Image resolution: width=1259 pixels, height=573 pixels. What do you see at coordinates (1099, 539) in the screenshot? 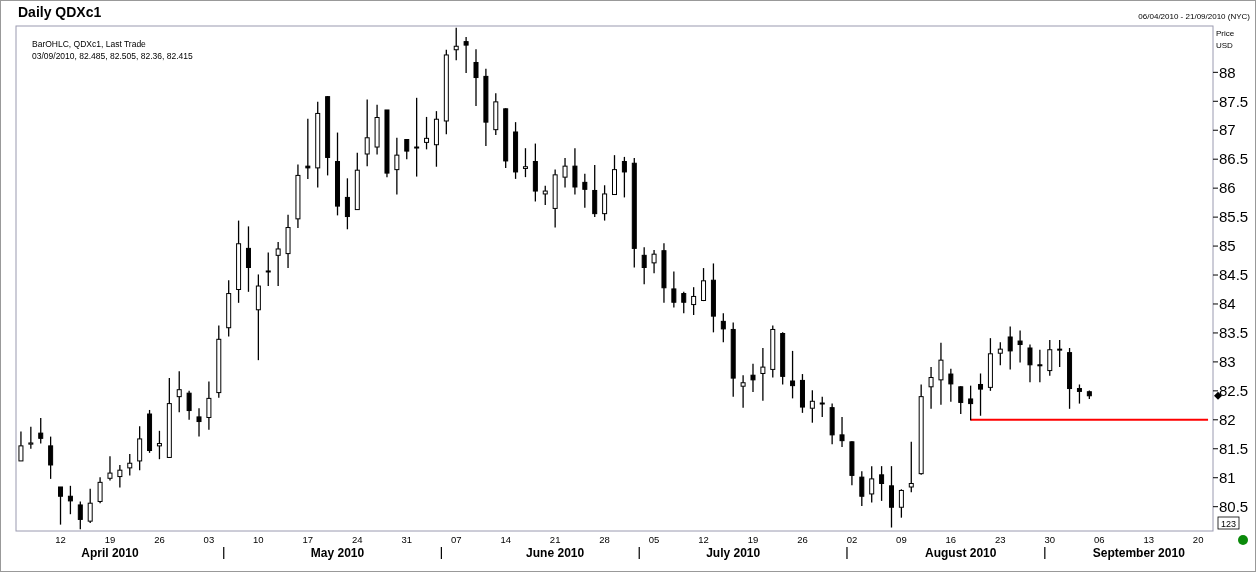
I see `x-tick-label: 06` at bounding box center [1099, 539].